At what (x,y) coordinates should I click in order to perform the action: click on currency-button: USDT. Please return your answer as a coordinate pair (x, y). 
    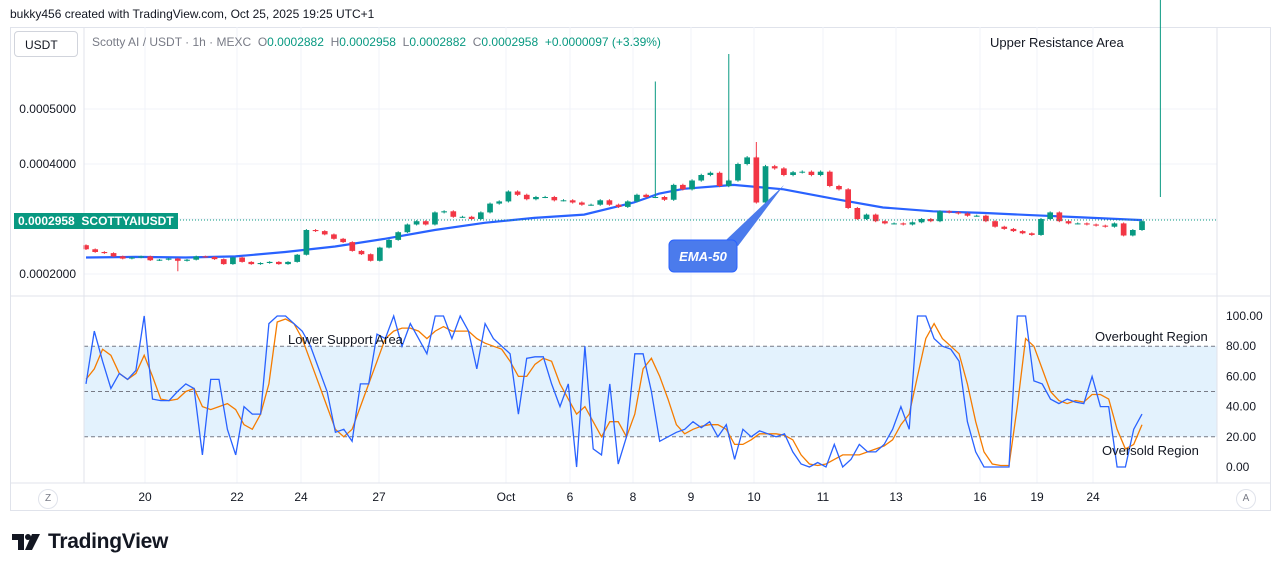
    Looking at the image, I should click on (46, 44).